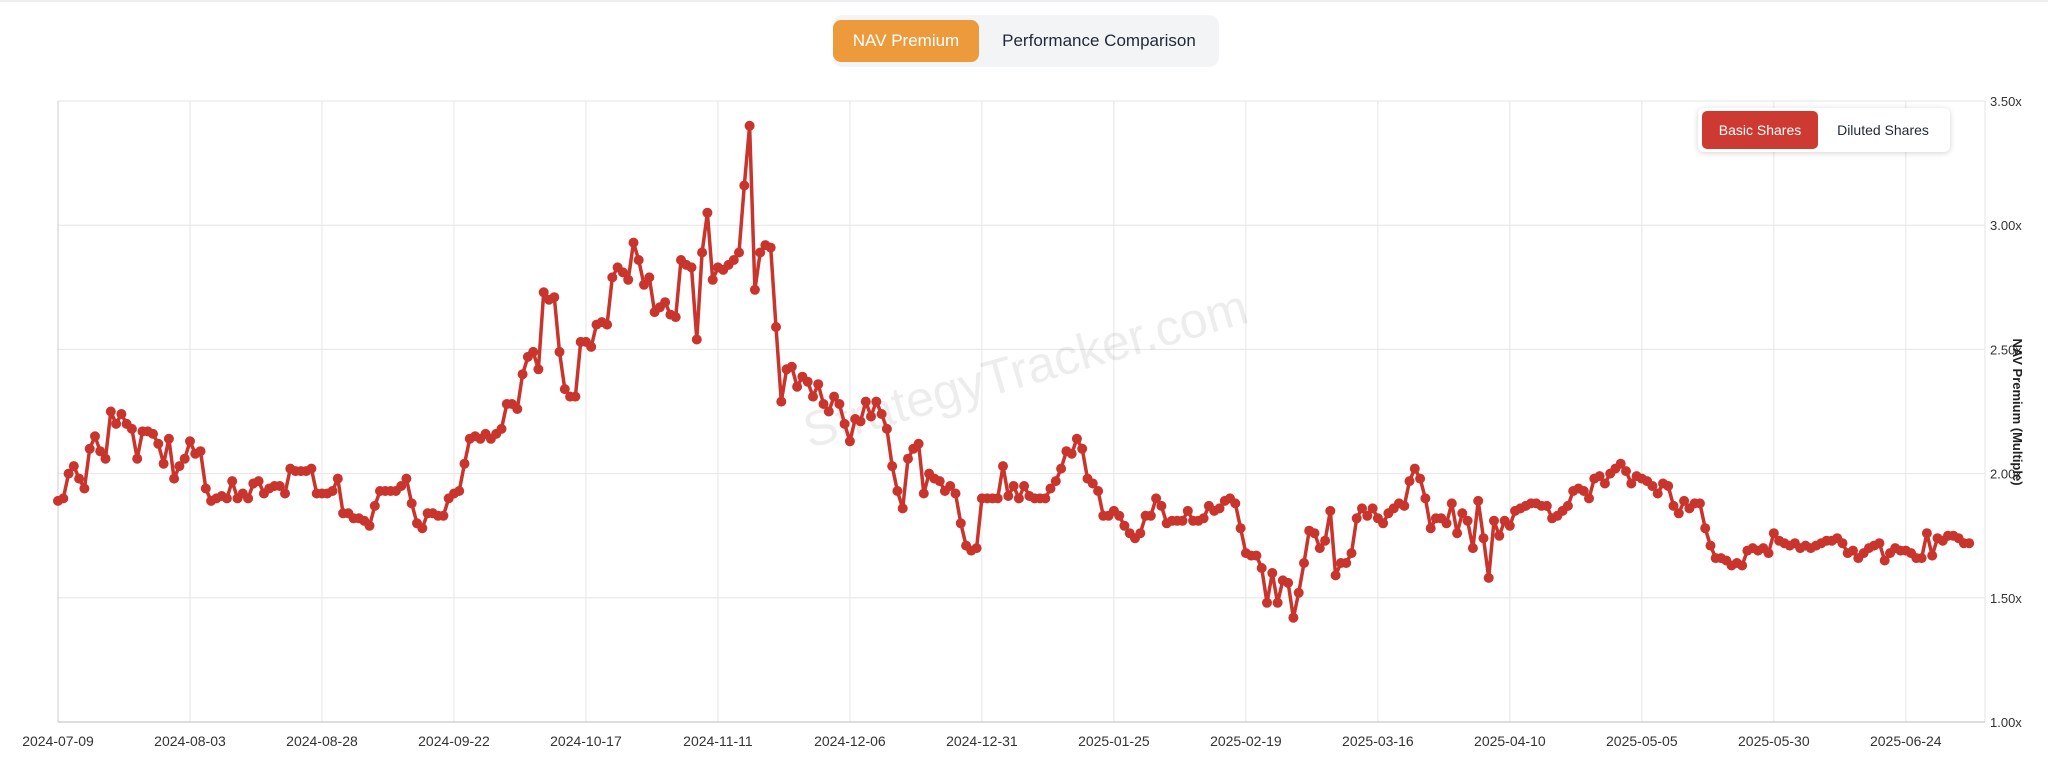 The height and width of the screenshot is (765, 2048). What do you see at coordinates (982, 741) in the screenshot?
I see `x-tick-label: 2024-12-31` at bounding box center [982, 741].